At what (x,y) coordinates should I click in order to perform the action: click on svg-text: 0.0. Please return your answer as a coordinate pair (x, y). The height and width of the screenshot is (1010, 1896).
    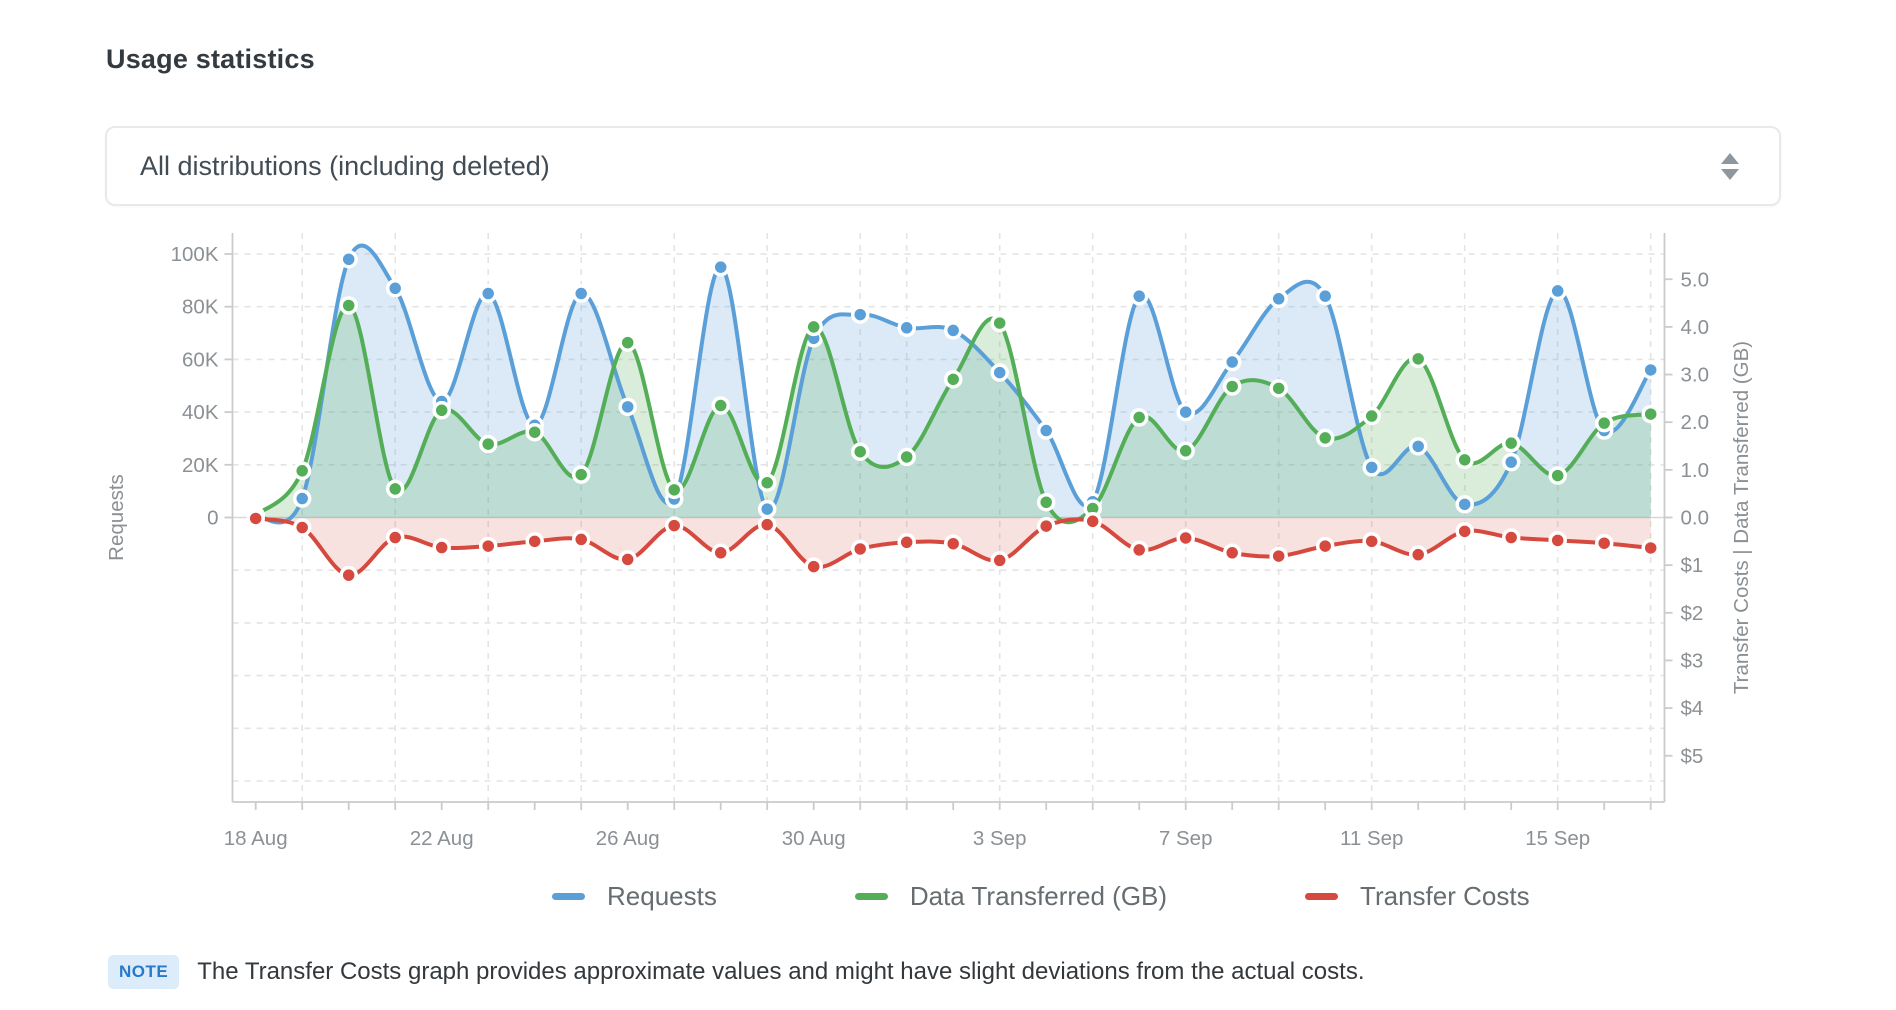
    Looking at the image, I should click on (1695, 518).